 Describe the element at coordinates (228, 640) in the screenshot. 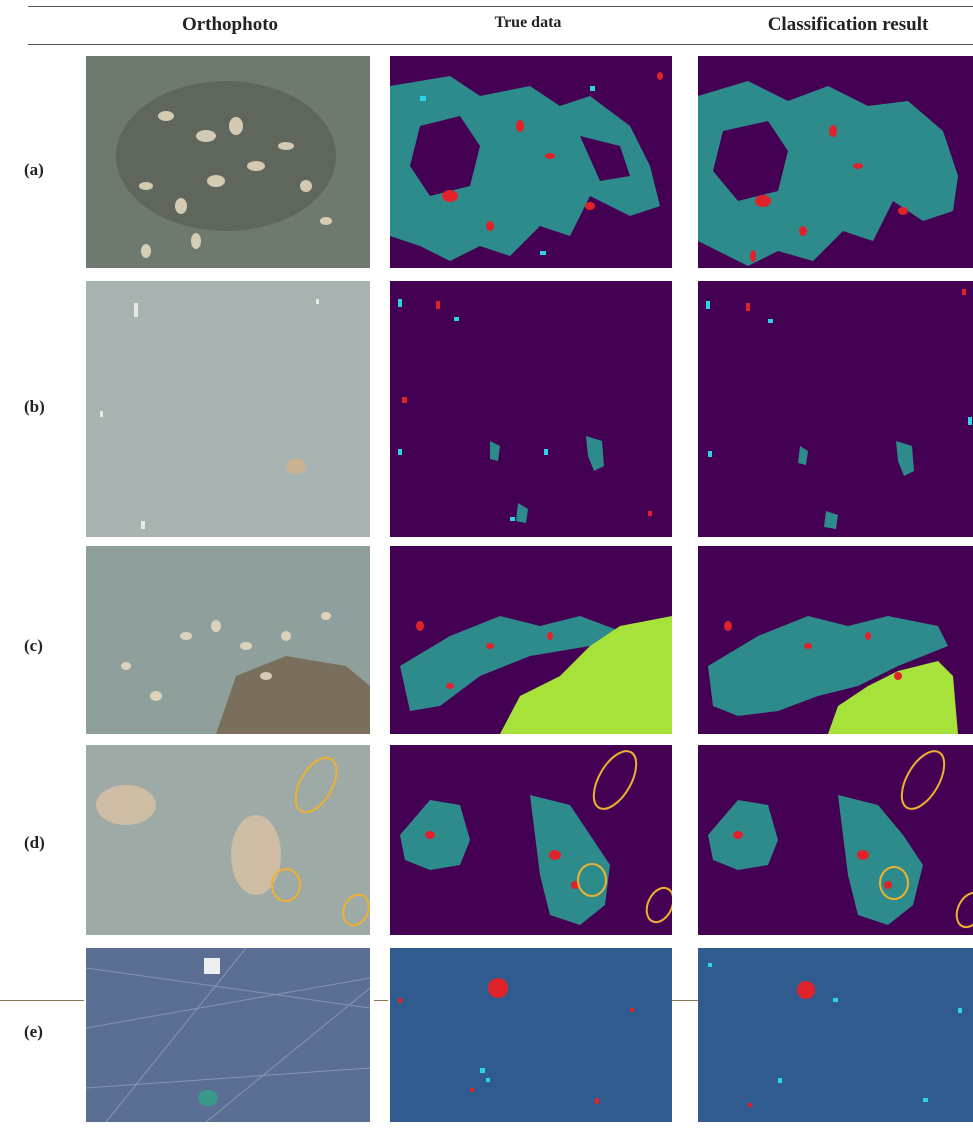

I see `orthophoto-c` at that location.